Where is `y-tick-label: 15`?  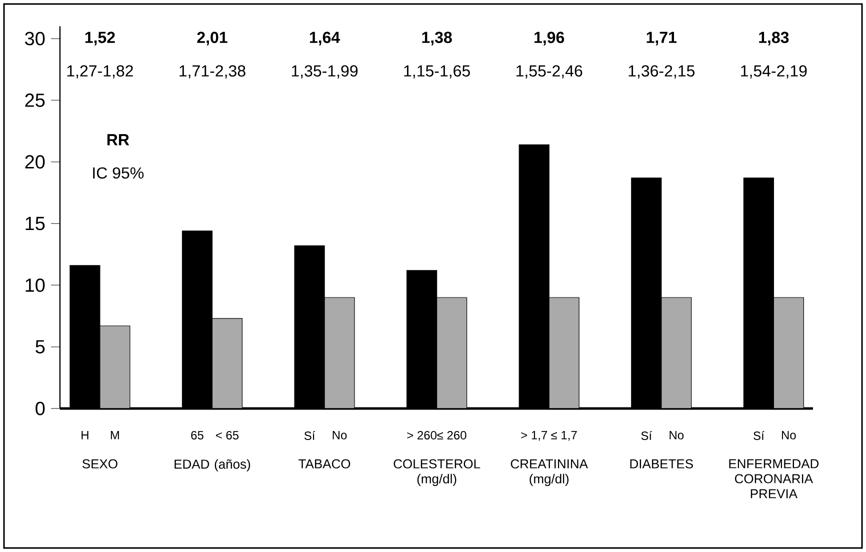 y-tick-label: 15 is located at coordinates (35, 223).